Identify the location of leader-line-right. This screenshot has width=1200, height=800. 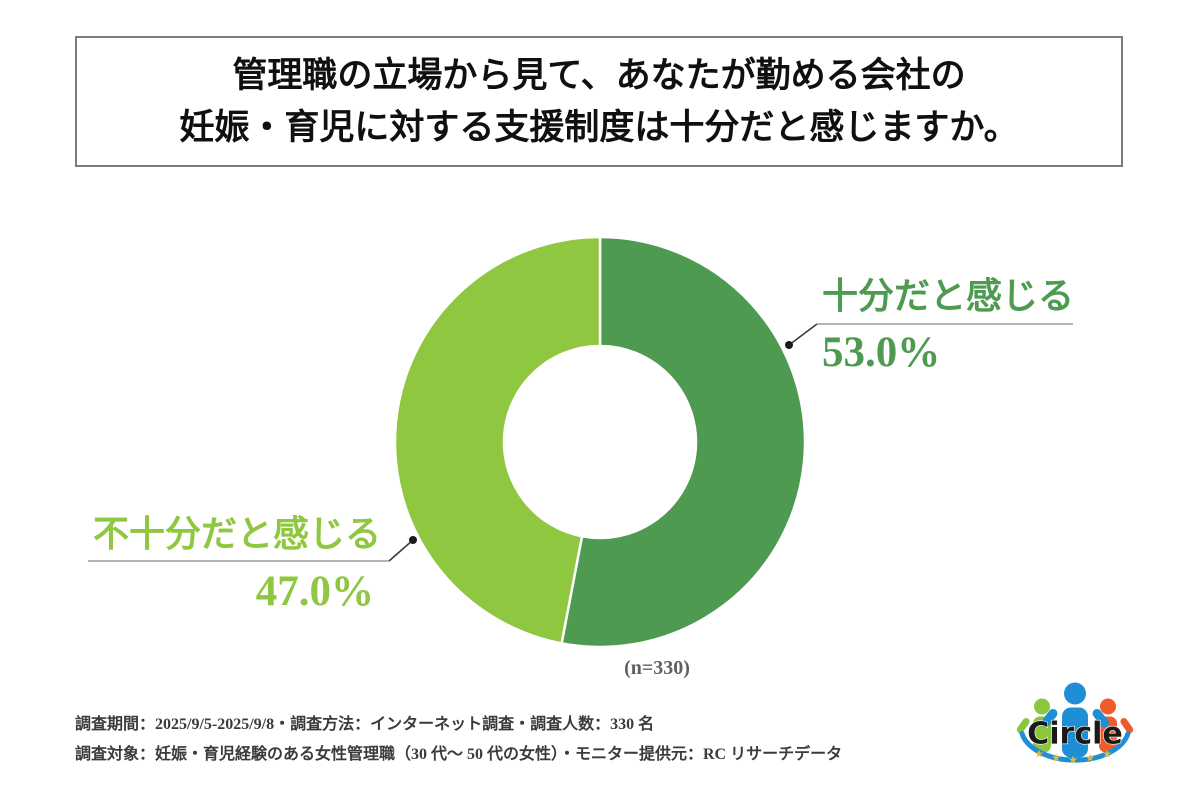
(929, 336).